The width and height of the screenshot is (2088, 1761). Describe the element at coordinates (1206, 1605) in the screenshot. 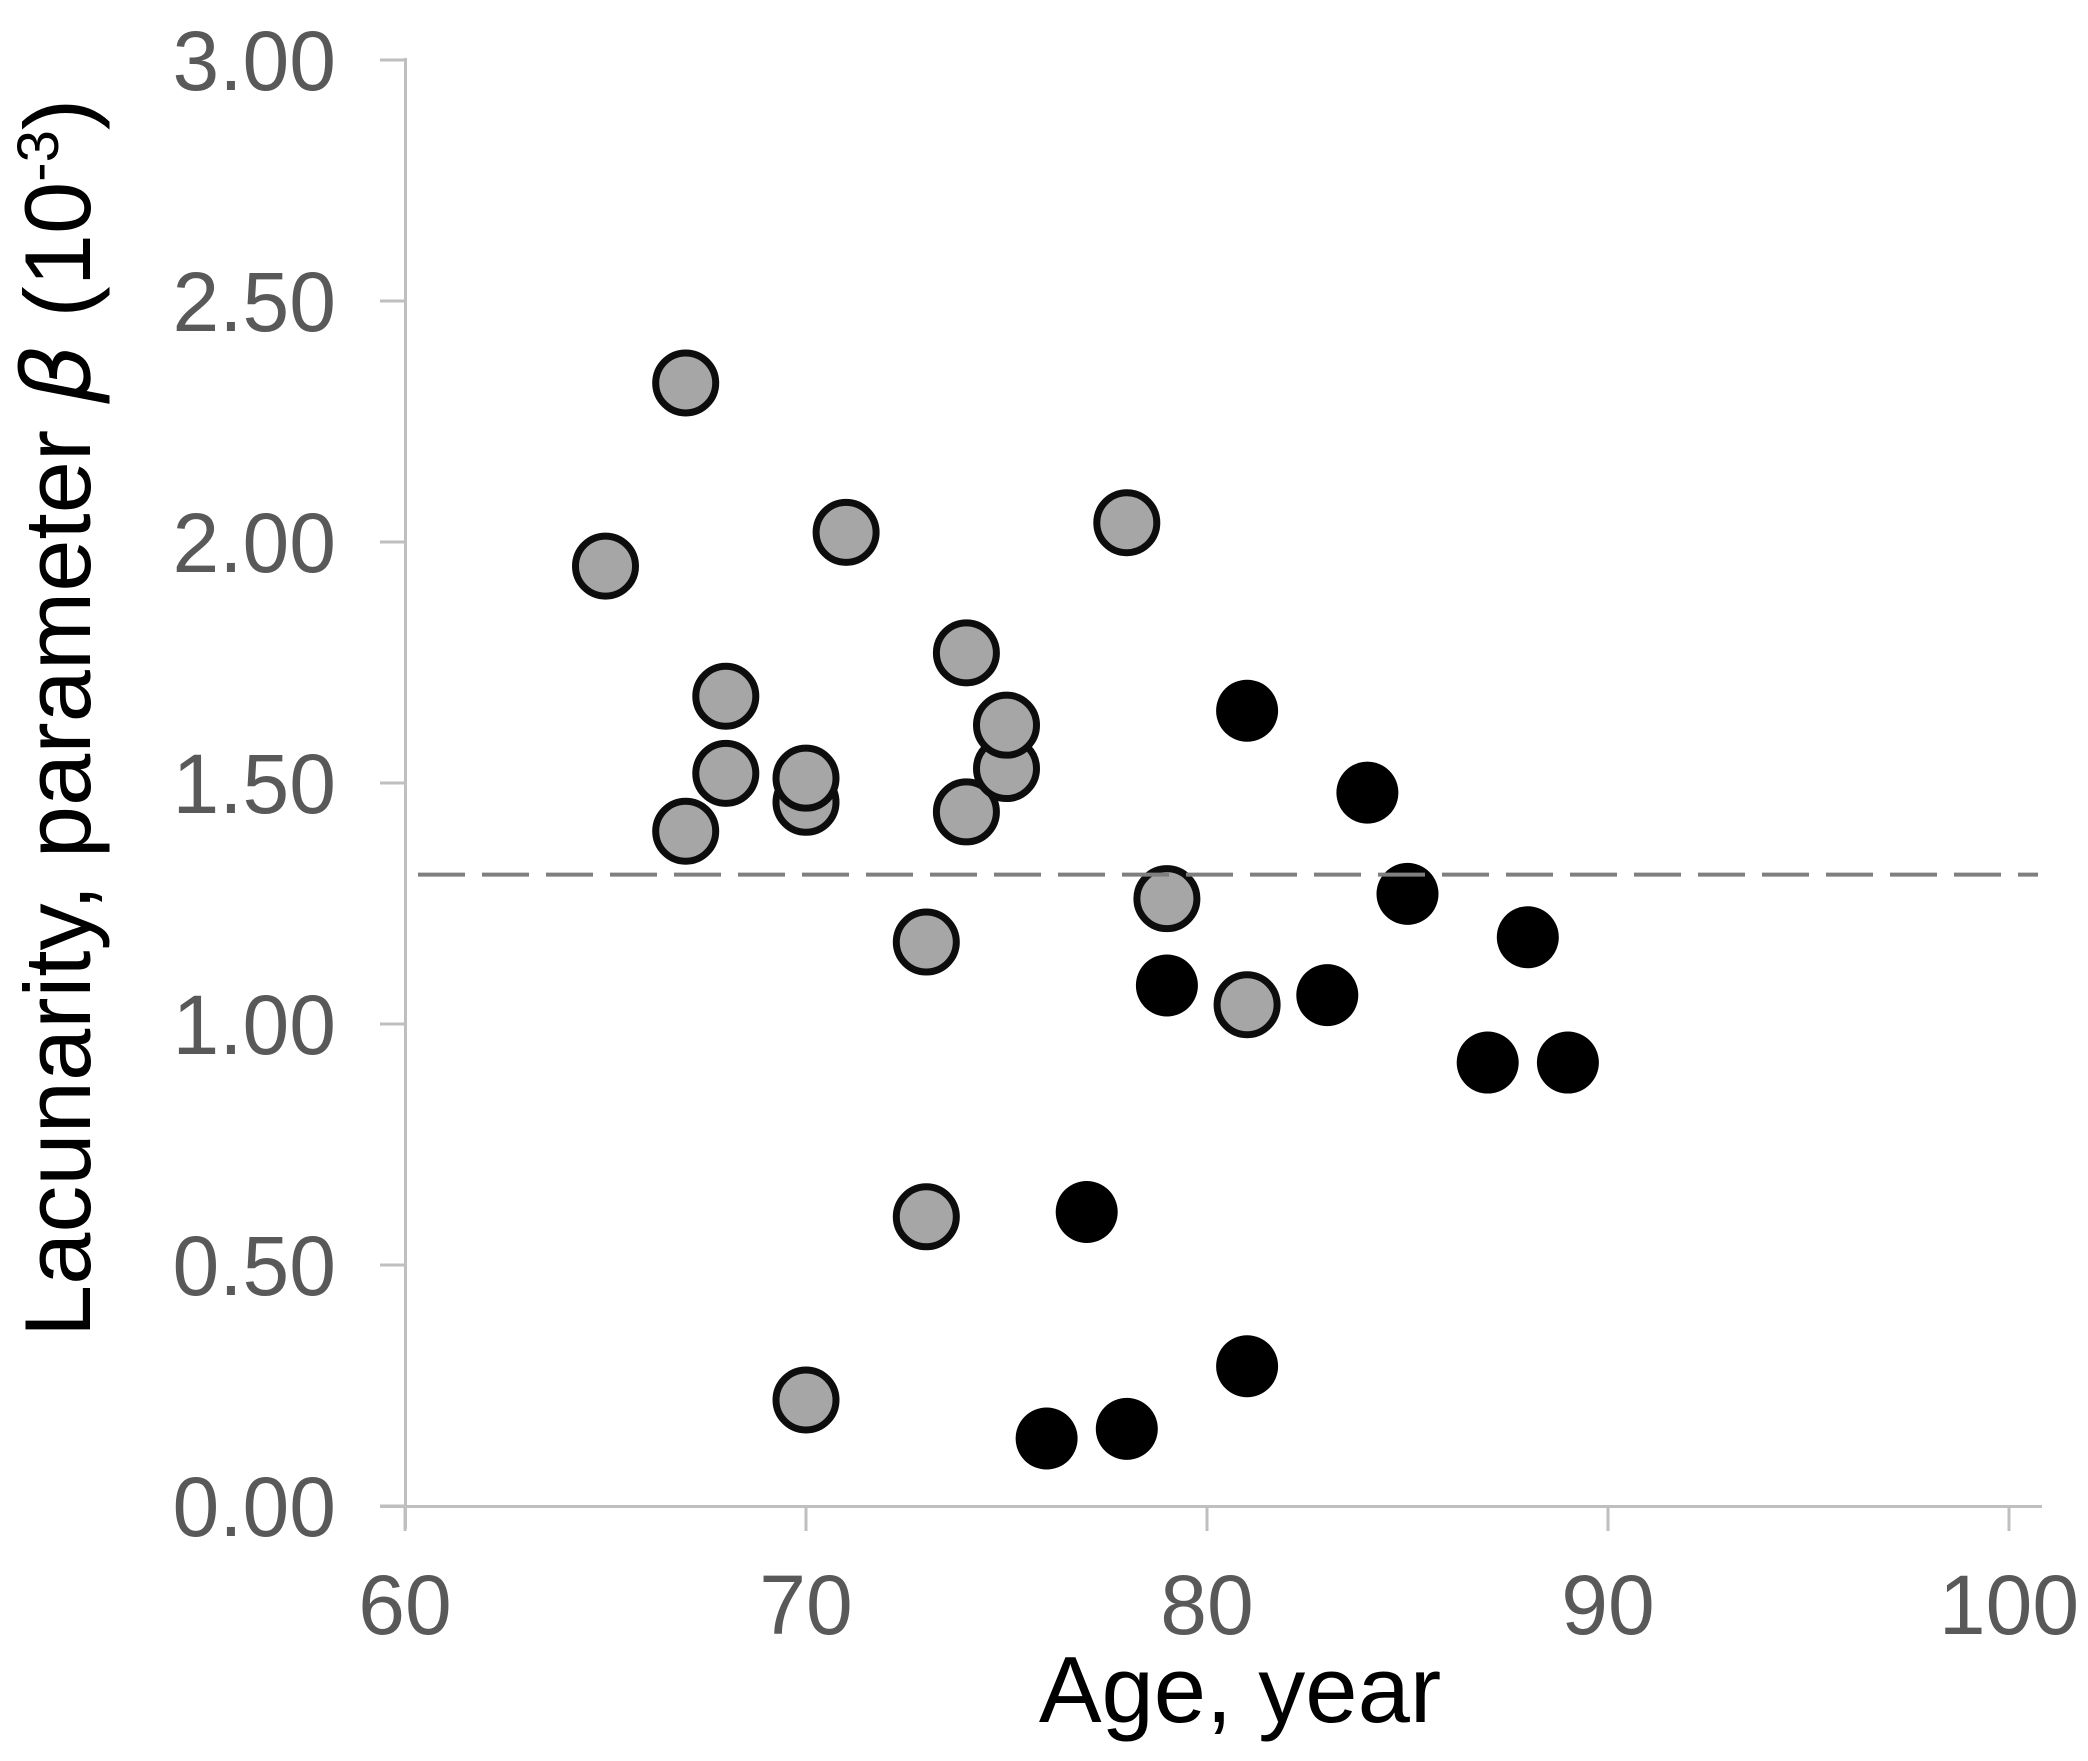

I see `x-axis-tick-label: 80` at that location.